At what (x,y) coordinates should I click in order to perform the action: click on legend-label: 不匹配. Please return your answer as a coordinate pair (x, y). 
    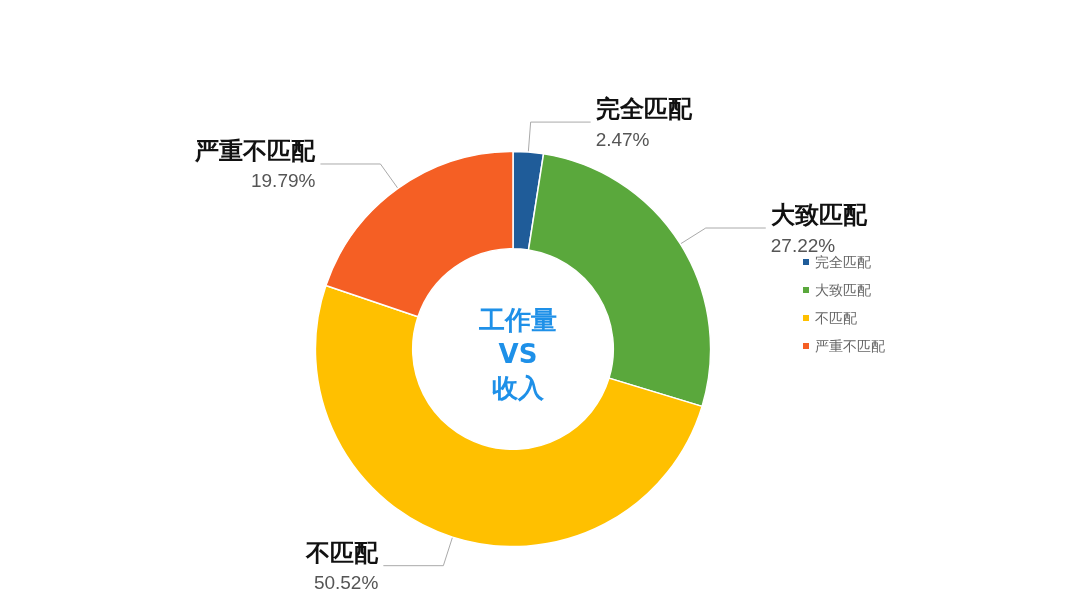
    Looking at the image, I should click on (836, 318).